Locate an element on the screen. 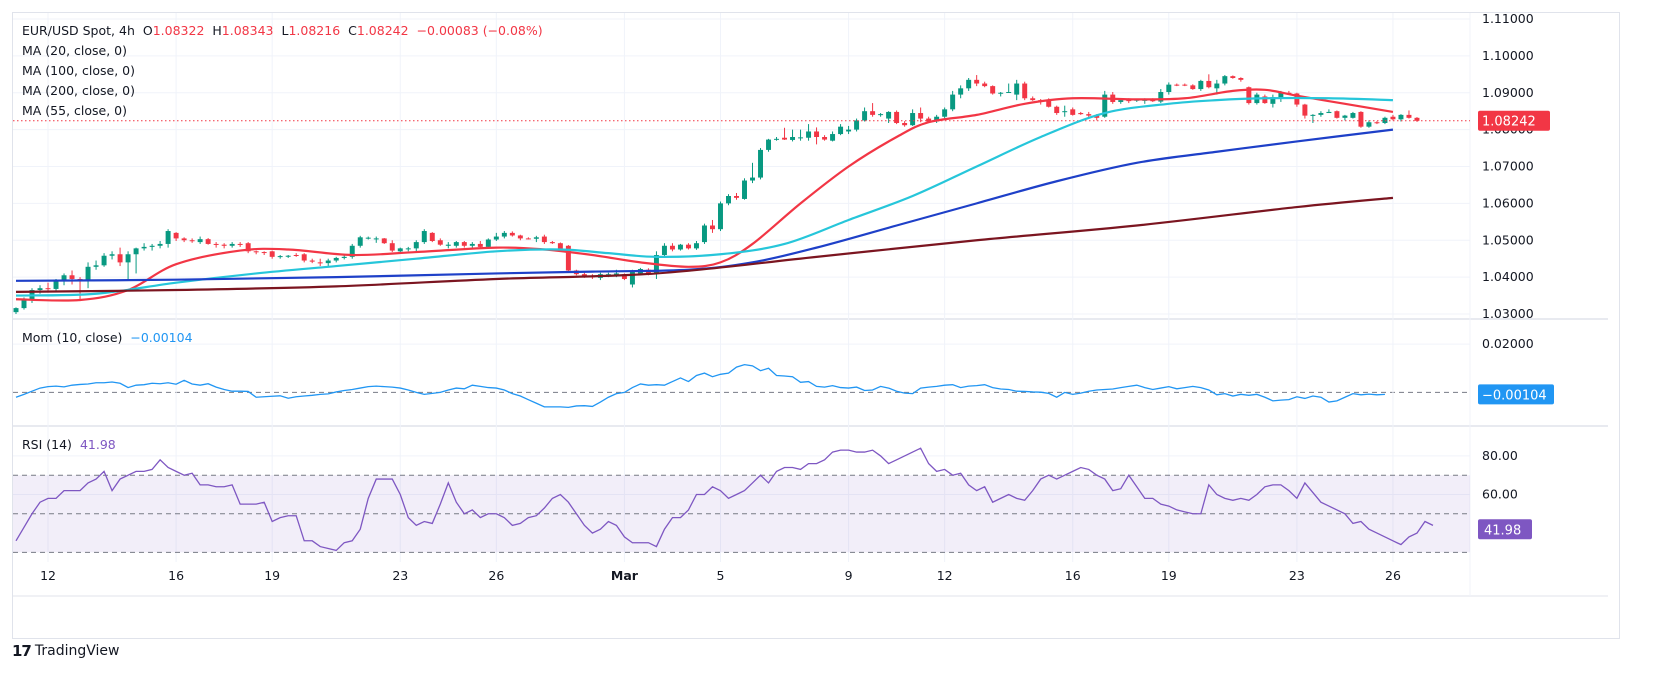  price-tick-label: 1.06000 is located at coordinates (1508, 202).